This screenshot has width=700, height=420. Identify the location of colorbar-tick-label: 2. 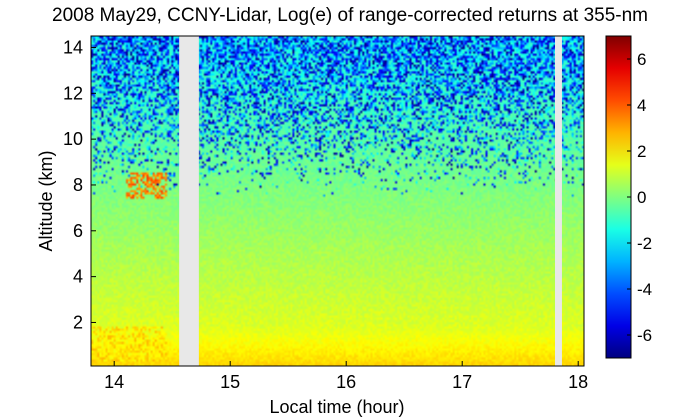
(641, 151).